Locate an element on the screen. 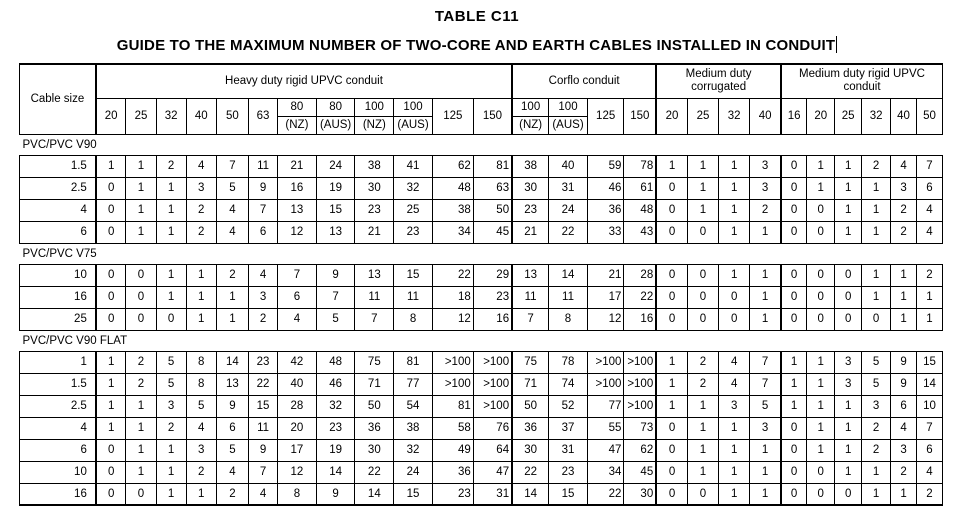 The image size is (954, 525). value-cell: 37 is located at coordinates (568, 428).